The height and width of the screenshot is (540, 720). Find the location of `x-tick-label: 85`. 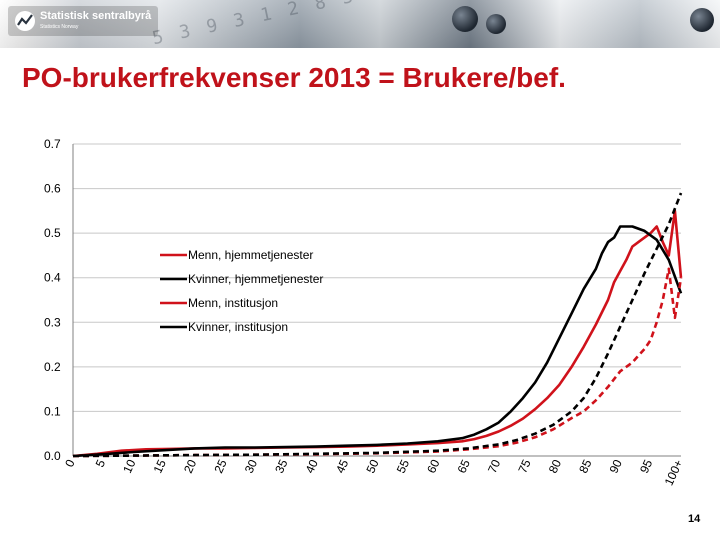

x-tick-label: 85 is located at coordinates (585, 466).